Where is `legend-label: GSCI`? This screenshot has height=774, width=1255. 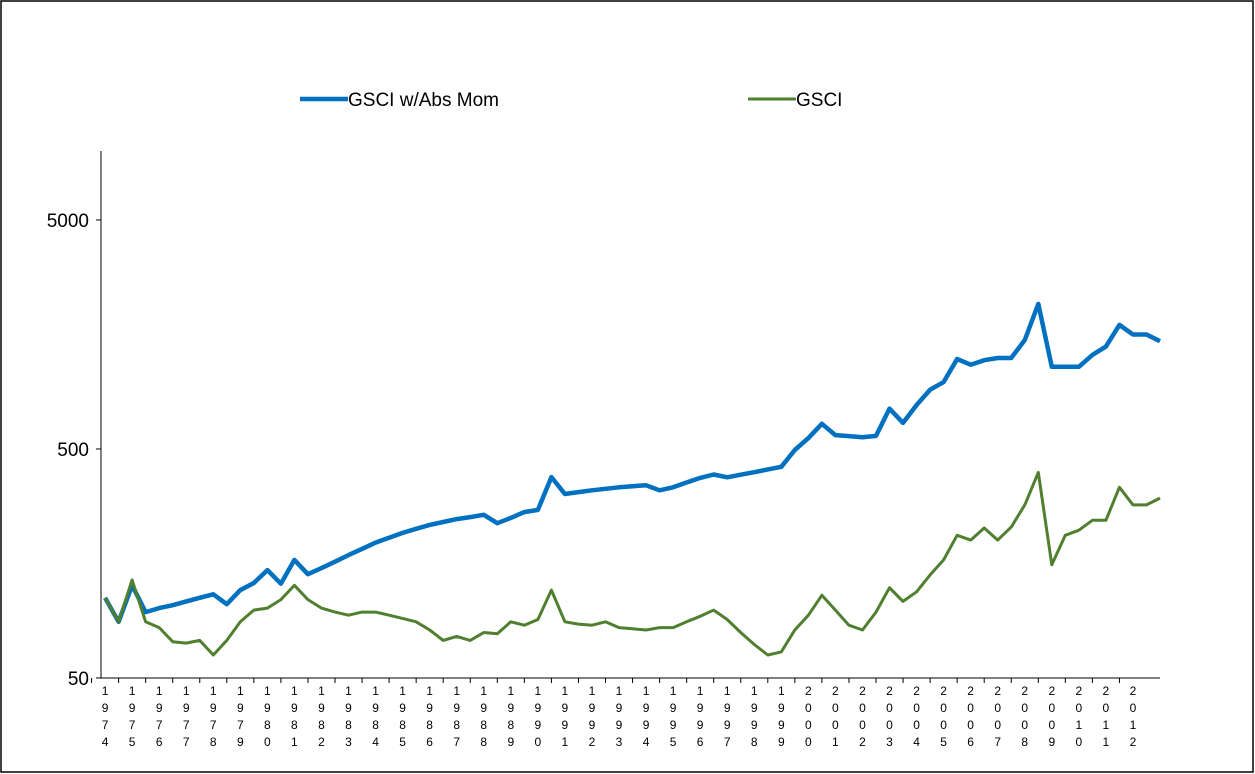 legend-label: GSCI is located at coordinates (819, 100).